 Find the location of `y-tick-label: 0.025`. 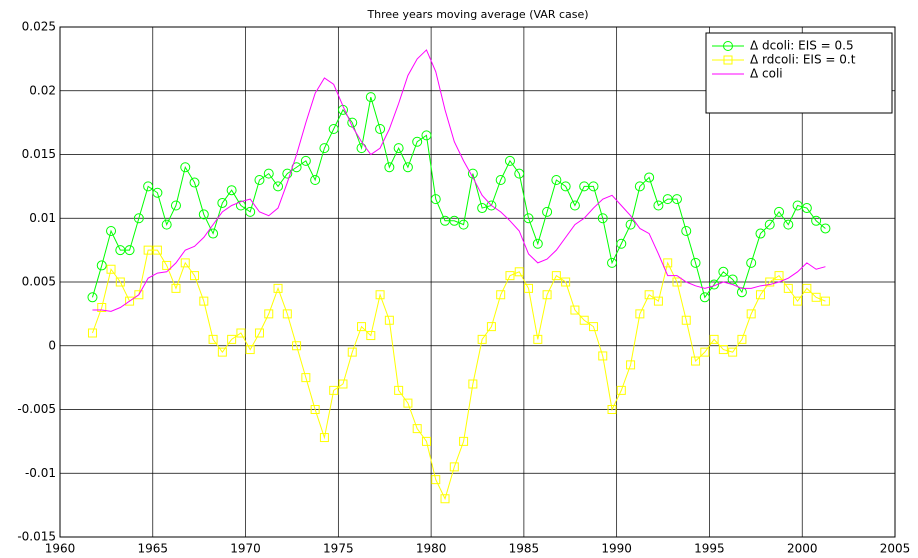

y-tick-label: 0.025 is located at coordinates (39, 27).